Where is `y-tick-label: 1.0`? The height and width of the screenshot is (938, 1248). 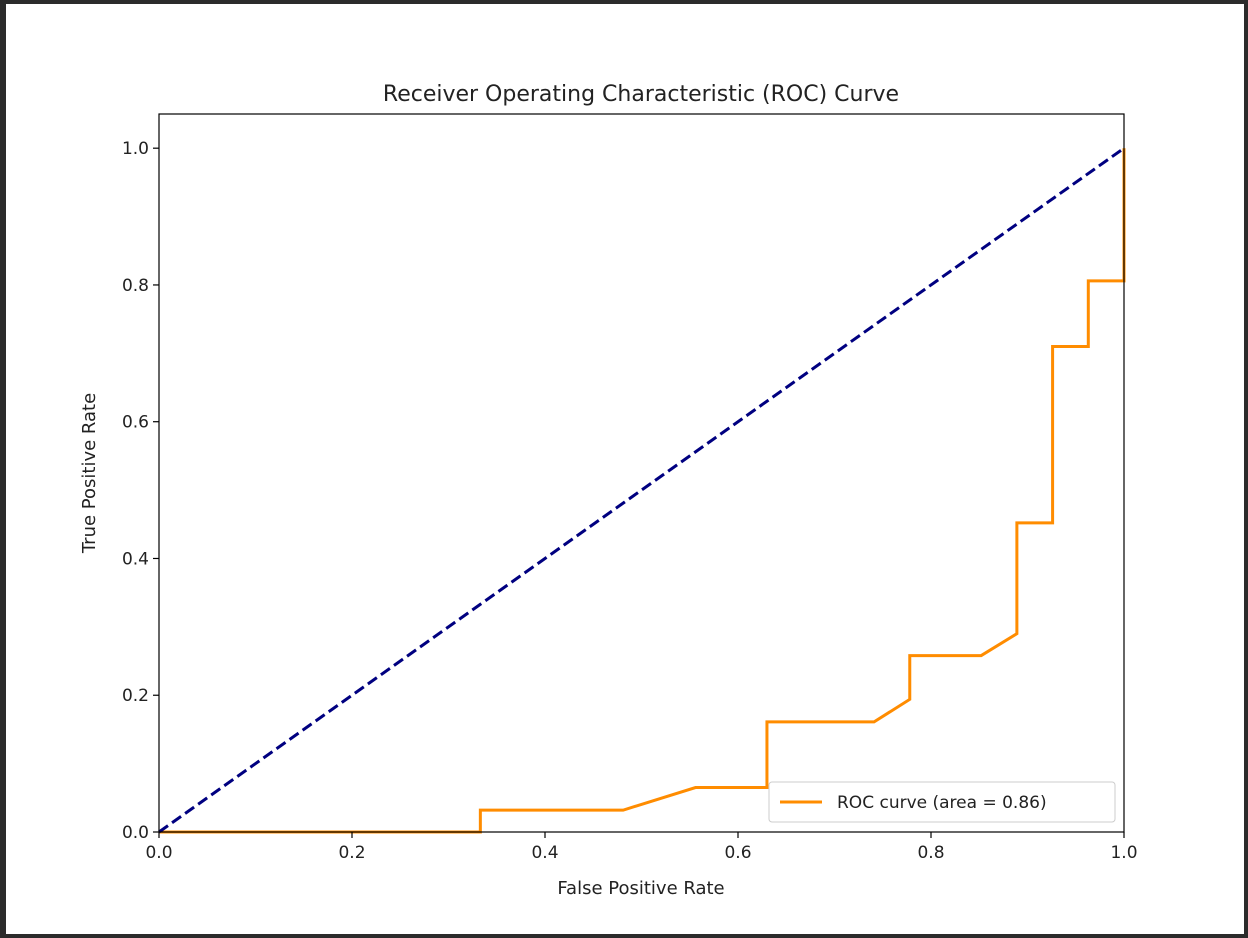 y-tick-label: 1.0 is located at coordinates (135, 149).